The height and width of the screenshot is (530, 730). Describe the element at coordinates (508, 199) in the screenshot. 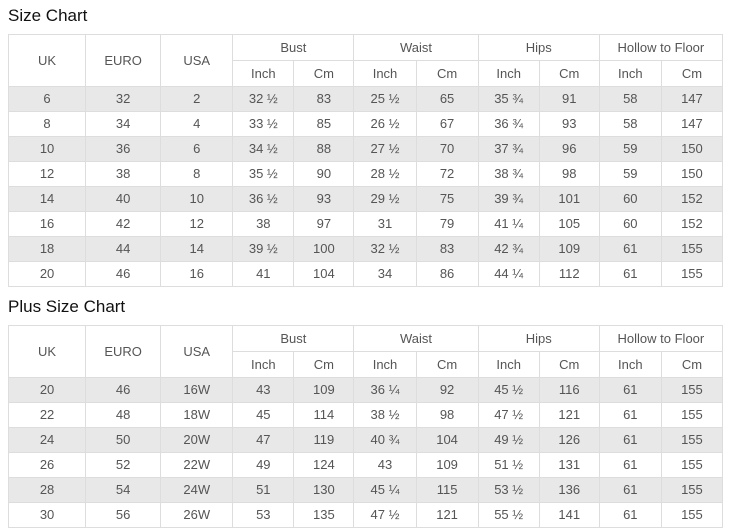

I see `table-cell: 39 ¾` at that location.